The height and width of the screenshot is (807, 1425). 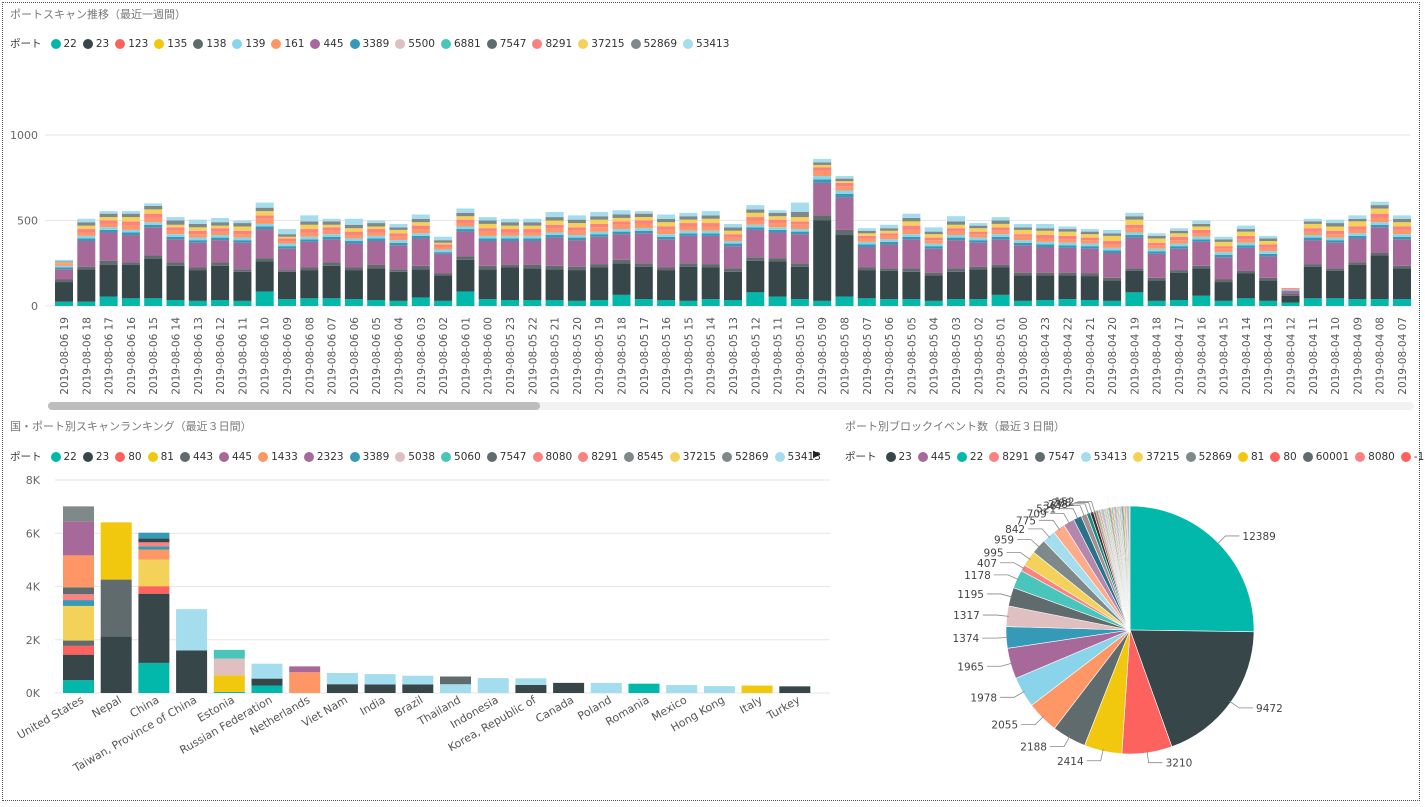 What do you see at coordinates (745, 457) in the screenshot?
I see `panel2-legend-item-52869: 52869` at bounding box center [745, 457].